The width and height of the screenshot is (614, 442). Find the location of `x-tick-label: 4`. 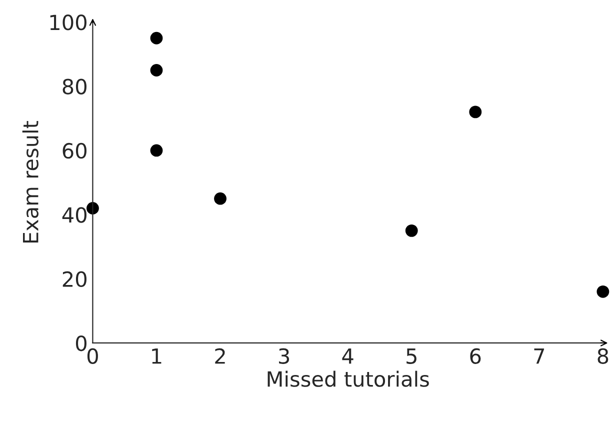

x-tick-label: 4 is located at coordinates (348, 356).